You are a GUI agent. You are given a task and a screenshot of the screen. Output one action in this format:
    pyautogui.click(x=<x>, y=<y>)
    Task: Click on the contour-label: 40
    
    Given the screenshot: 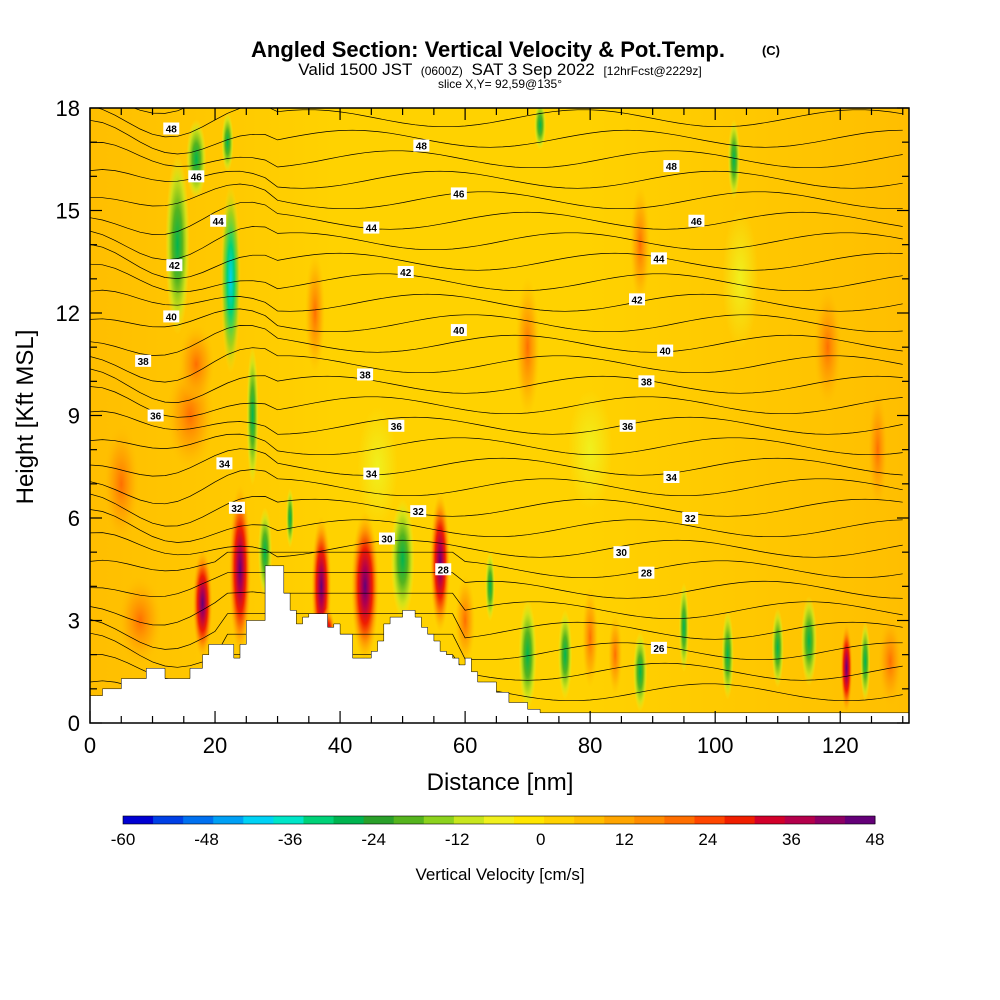 What is the action you would take?
    pyautogui.click(x=171, y=316)
    